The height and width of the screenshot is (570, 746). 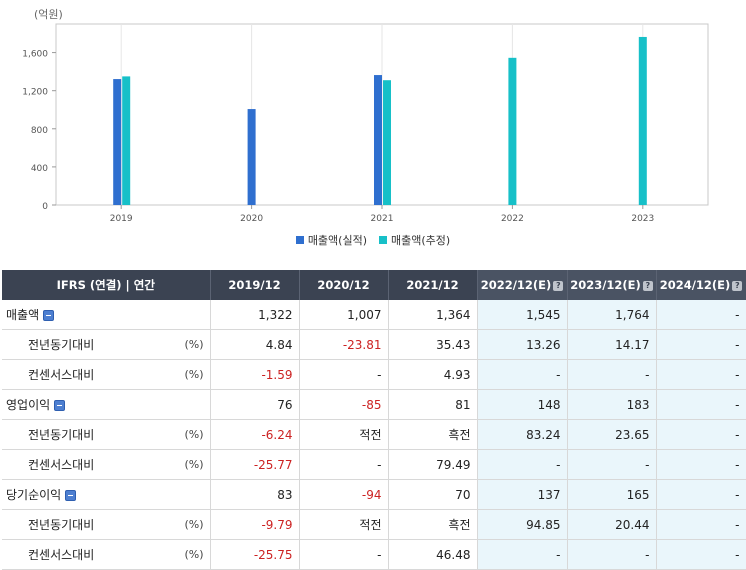 I want to click on value-cell: 81, so click(x=433, y=404).